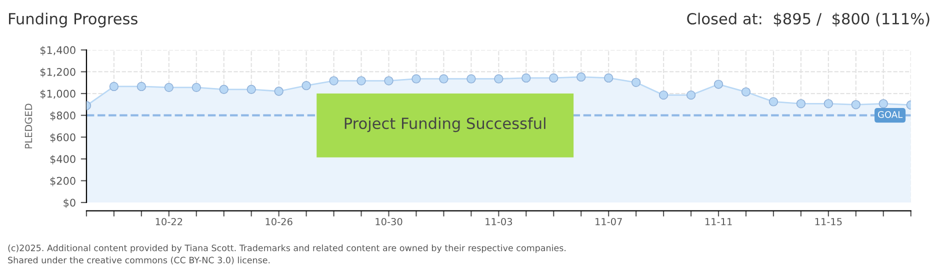 Image resolution: width=940 pixels, height=270 pixels. Describe the element at coordinates (58, 95) in the screenshot. I see `y-tick-label: $1,000` at that location.